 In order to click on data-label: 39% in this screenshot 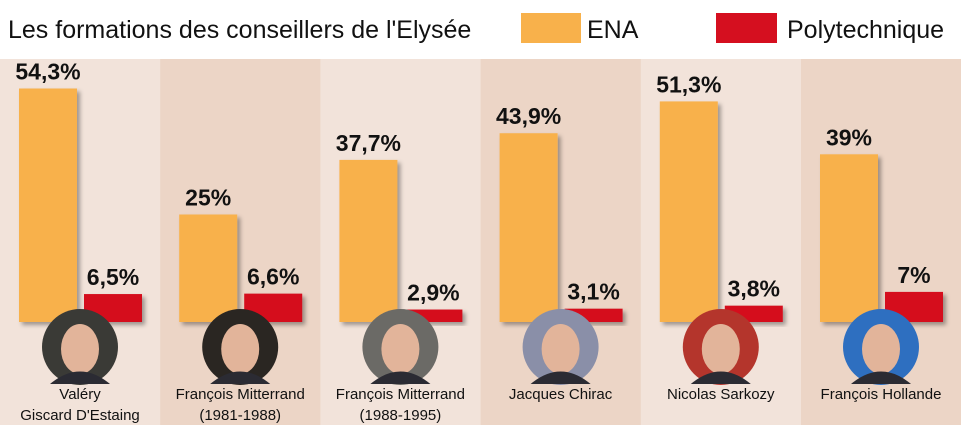, I will do `click(849, 137)`.